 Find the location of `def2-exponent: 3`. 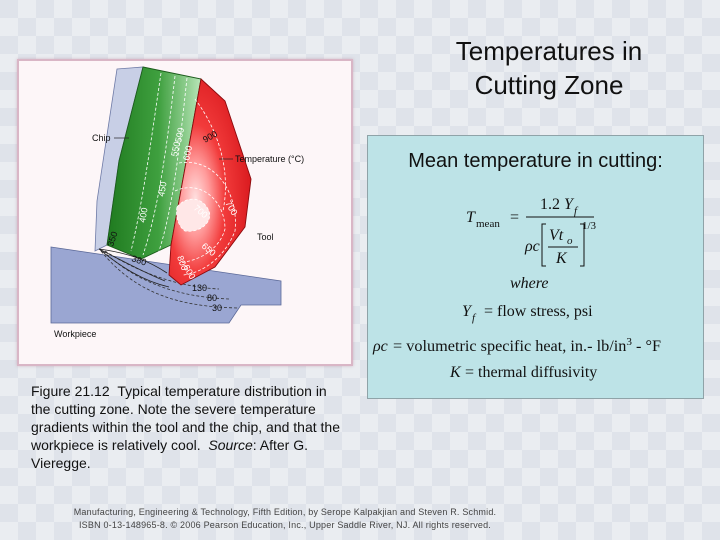

def2-exponent: 3 is located at coordinates (629, 342).